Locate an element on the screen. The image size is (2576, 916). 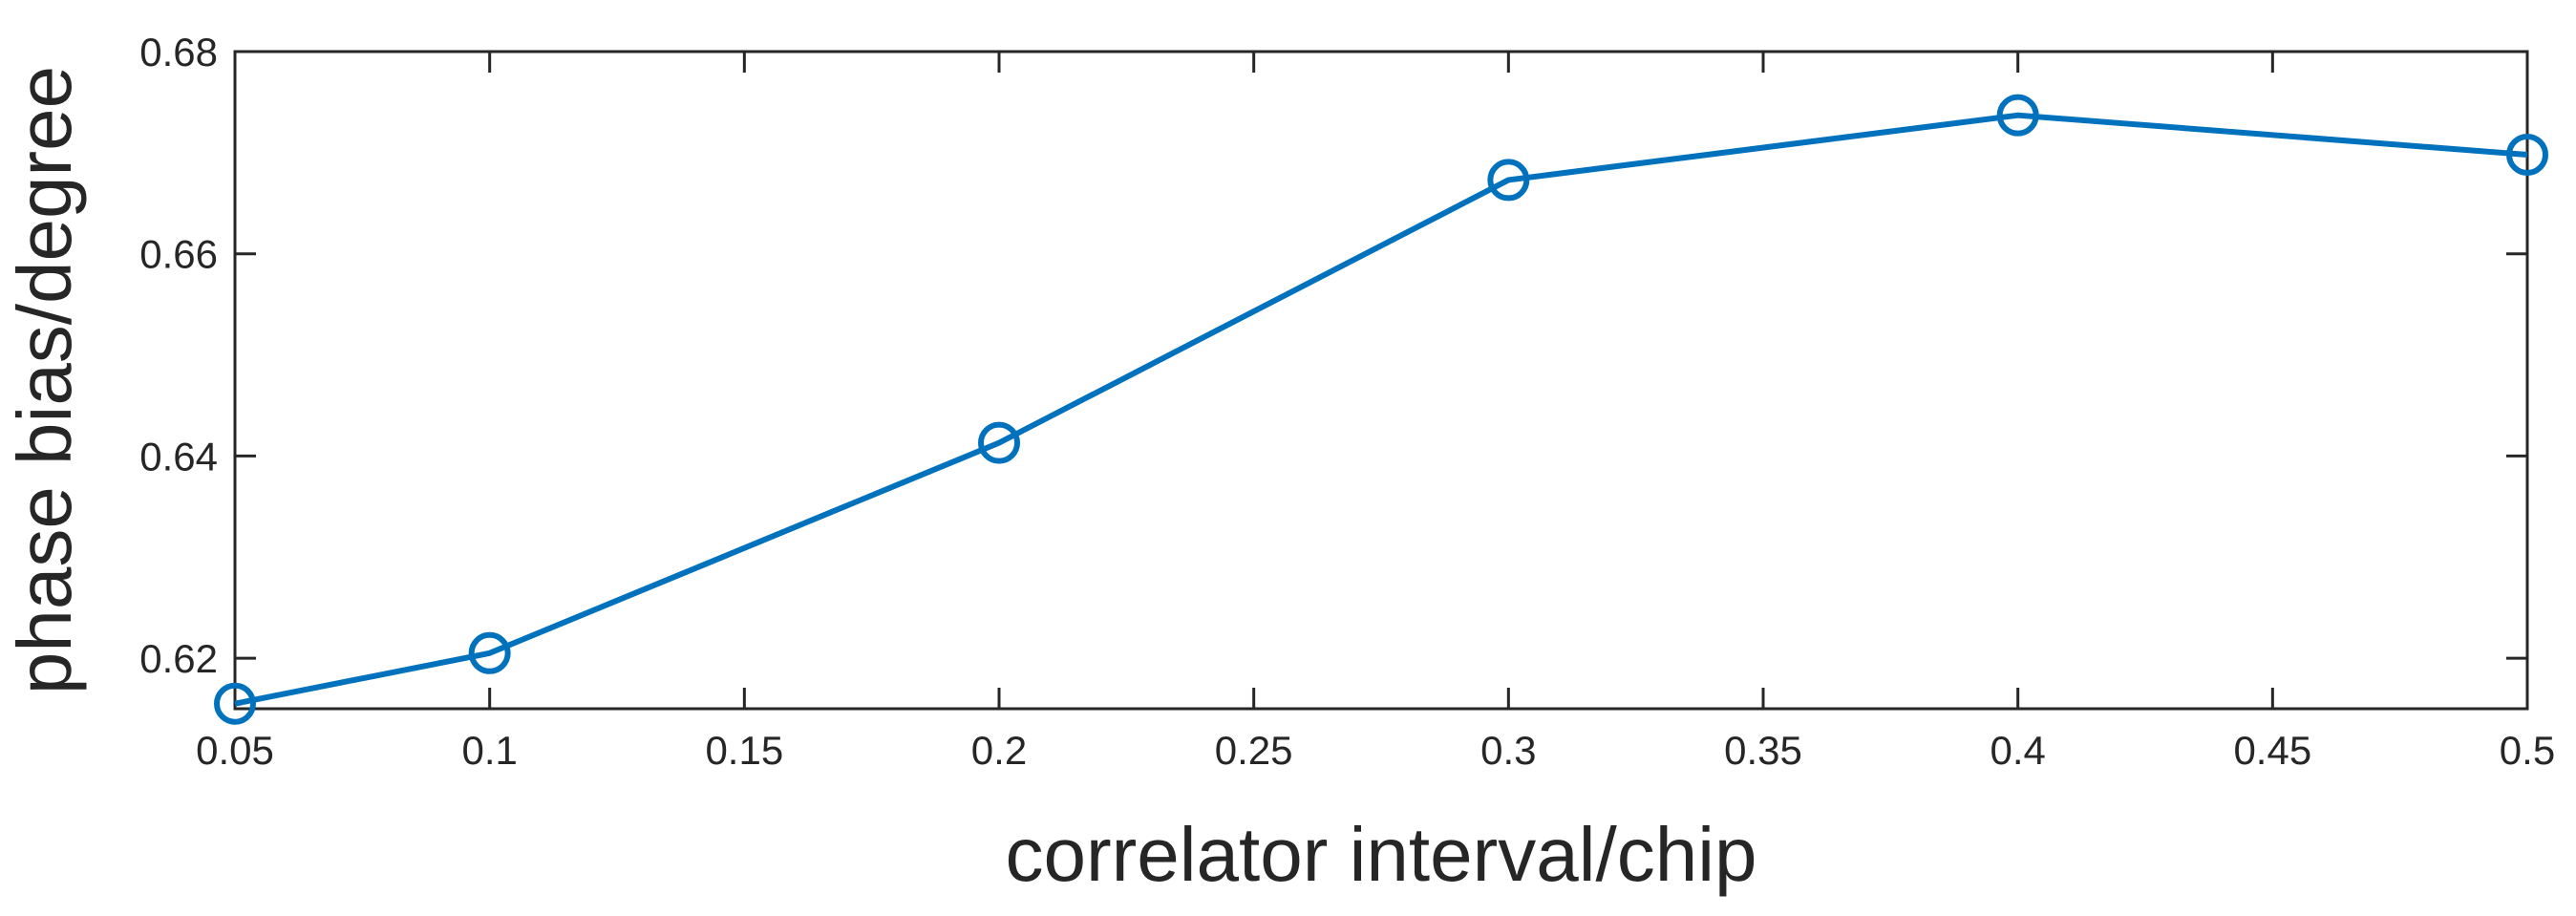
x-tick-label: 0.25 is located at coordinates (1254, 751).